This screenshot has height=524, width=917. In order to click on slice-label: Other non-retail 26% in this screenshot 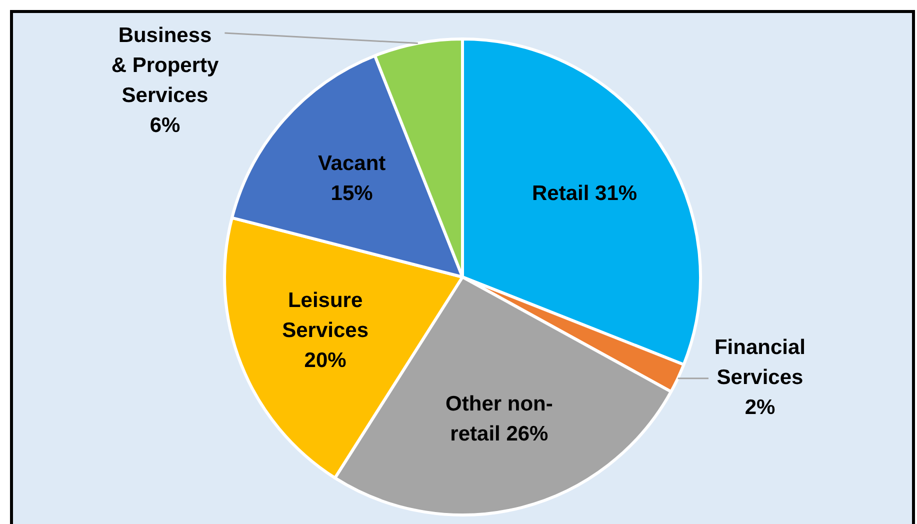, I will do `click(499, 419)`.